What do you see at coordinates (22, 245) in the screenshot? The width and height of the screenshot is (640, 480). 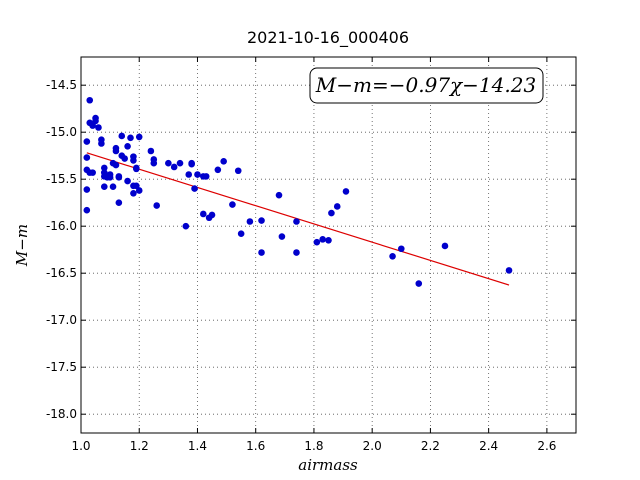 I see `y-axis-label: M−m` at bounding box center [22, 245].